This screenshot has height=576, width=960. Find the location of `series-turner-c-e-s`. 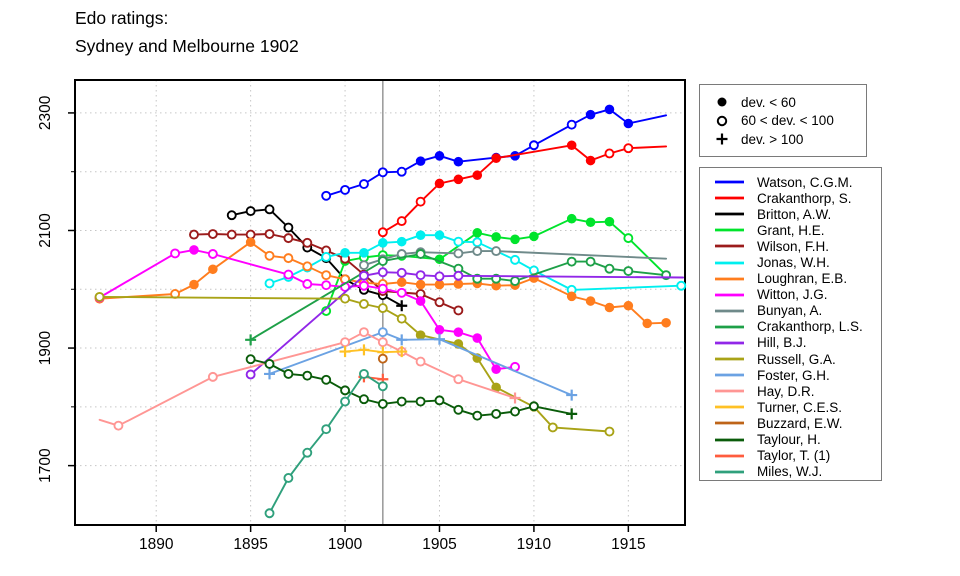

series-turner-c-e-s is located at coordinates (373, 351).